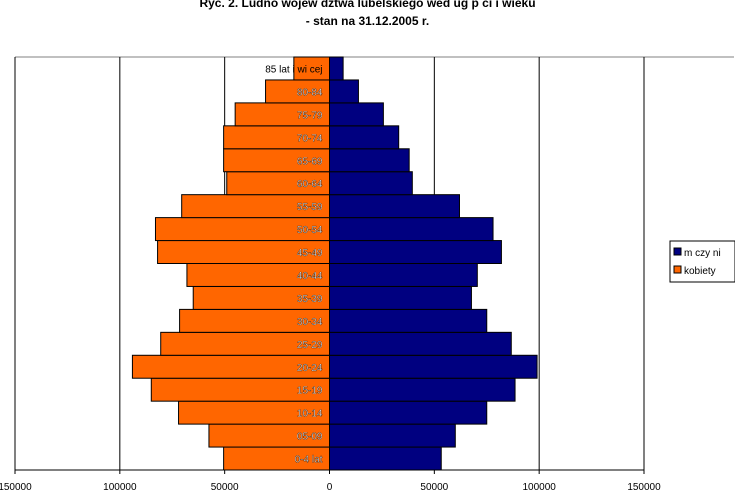  Describe the element at coordinates (310, 161) in the screenshot. I see `category-label: 65-69` at that location.